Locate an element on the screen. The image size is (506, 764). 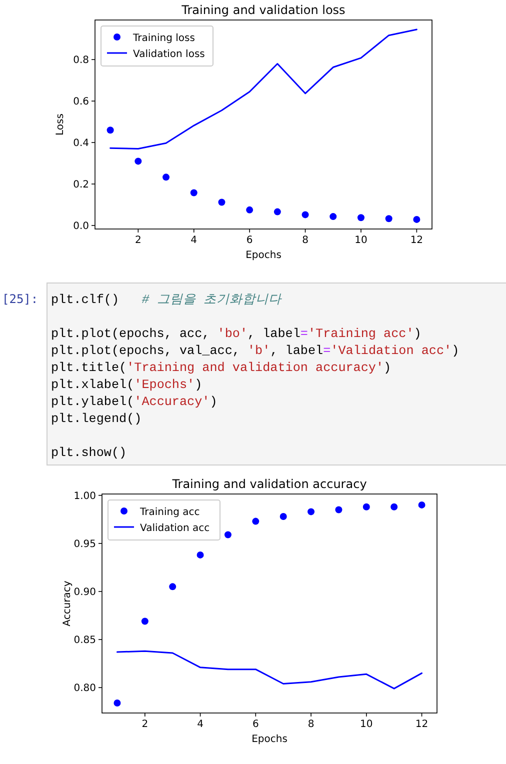
text: plt.legend() is located at coordinates (96, 419).